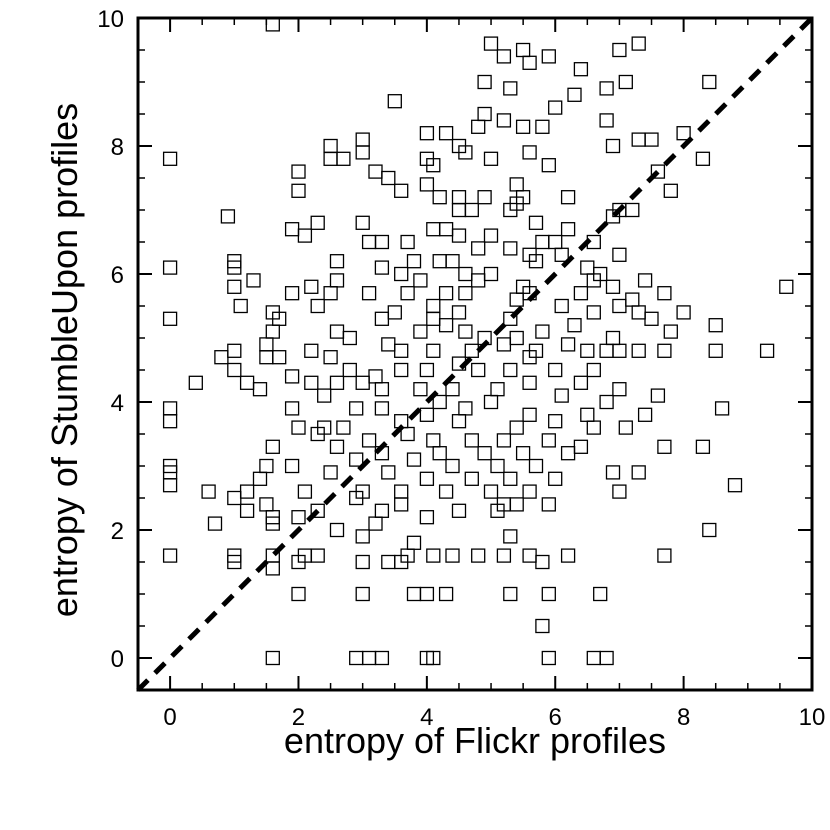 This screenshot has width=830, height=830. What do you see at coordinates (475, 740) in the screenshot?
I see `x-axis-label: entropy of Flickr profiles` at bounding box center [475, 740].